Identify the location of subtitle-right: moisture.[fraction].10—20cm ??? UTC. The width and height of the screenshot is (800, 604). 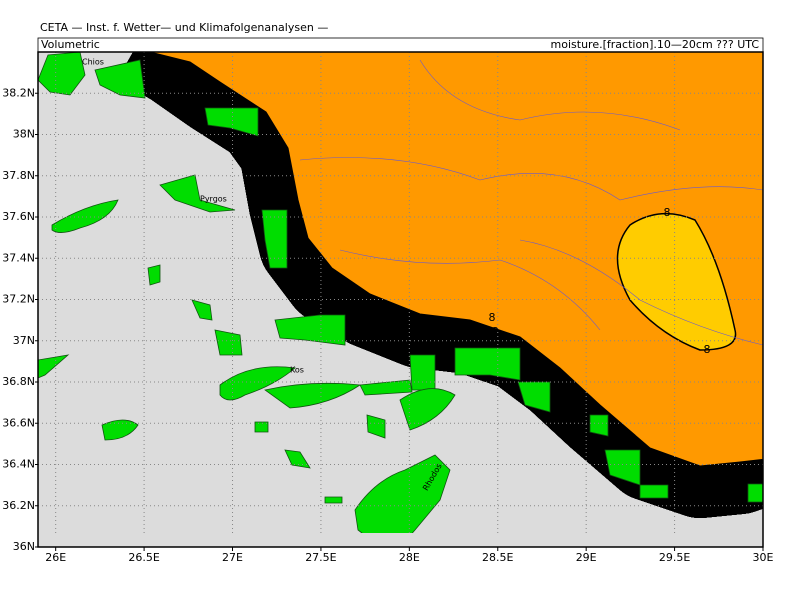
(655, 44).